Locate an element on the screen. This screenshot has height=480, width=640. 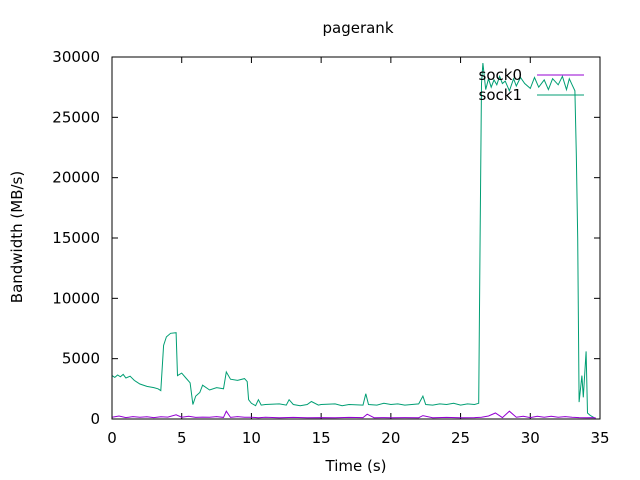
legend: sock0 sock1 is located at coordinates (531, 85).